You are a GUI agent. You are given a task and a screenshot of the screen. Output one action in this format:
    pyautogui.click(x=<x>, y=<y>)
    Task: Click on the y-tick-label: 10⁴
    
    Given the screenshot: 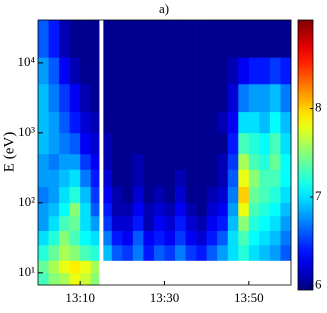 What is the action you would take?
    pyautogui.click(x=26, y=61)
    